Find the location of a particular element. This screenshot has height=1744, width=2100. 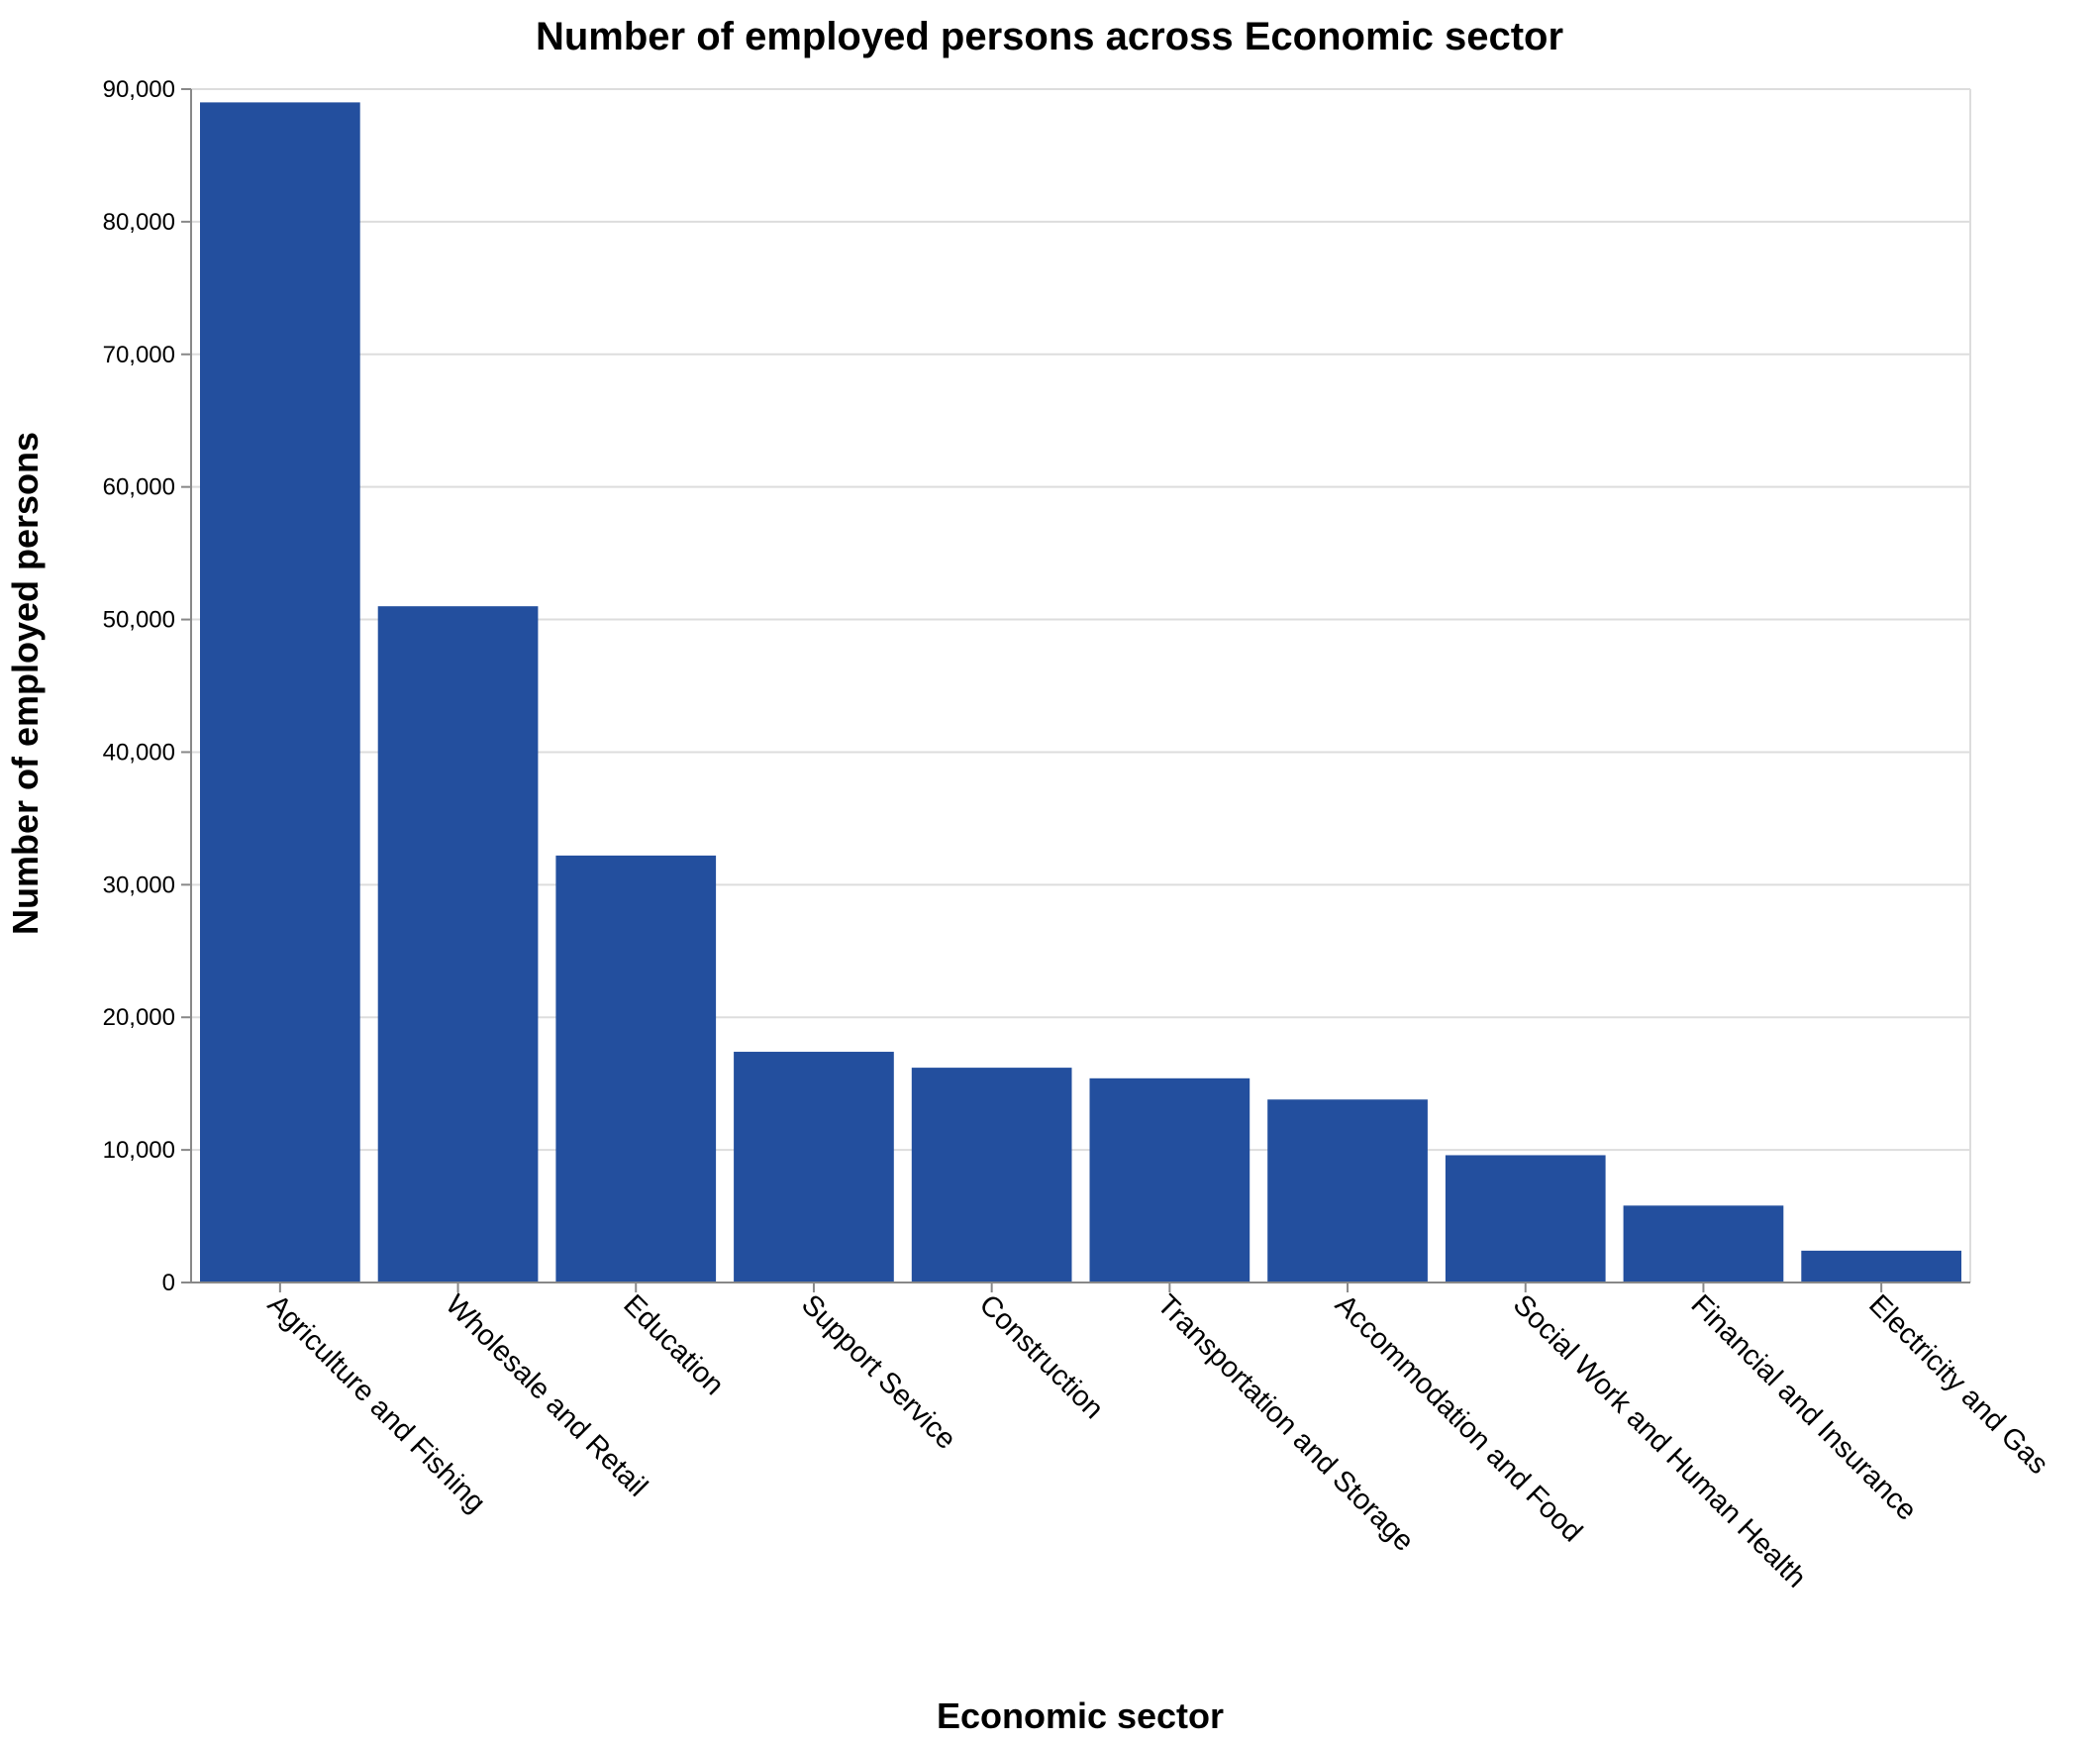

x-tick-label: Construction is located at coordinates (1041, 1356).